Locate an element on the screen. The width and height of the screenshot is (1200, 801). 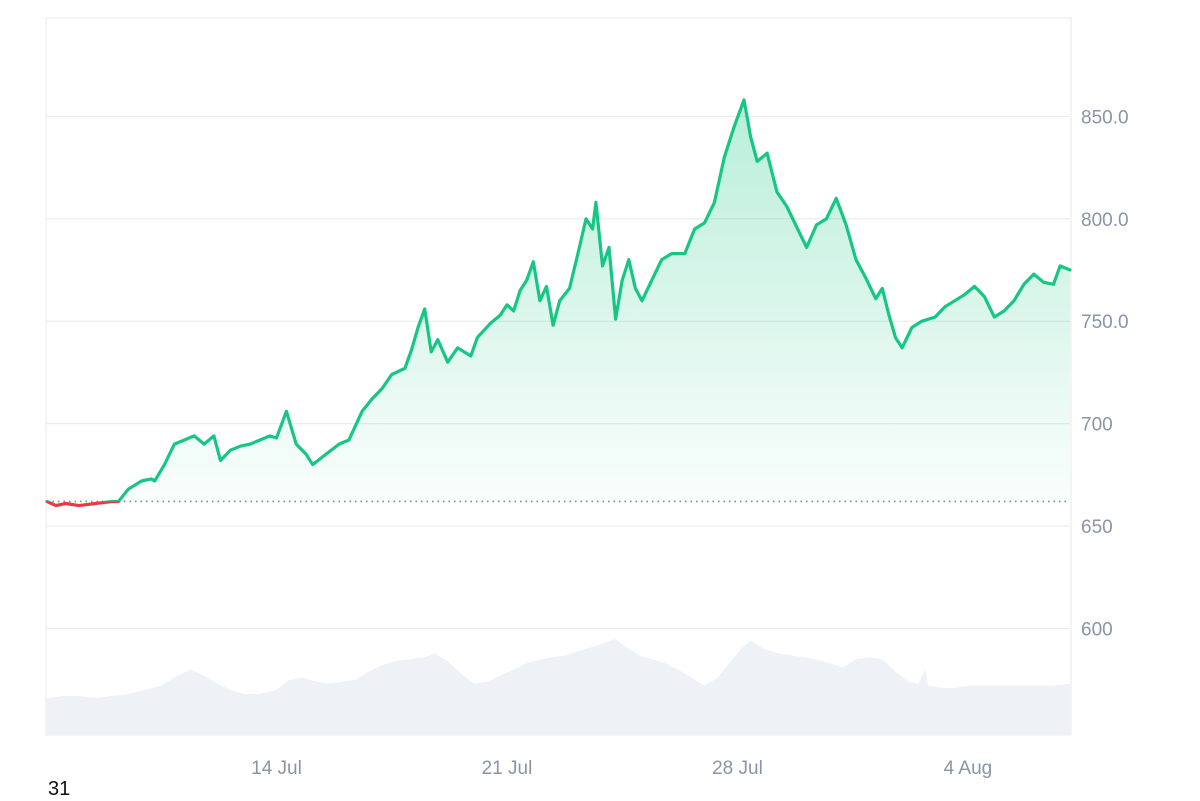
y-tick-label: 800.0 is located at coordinates (1105, 220).